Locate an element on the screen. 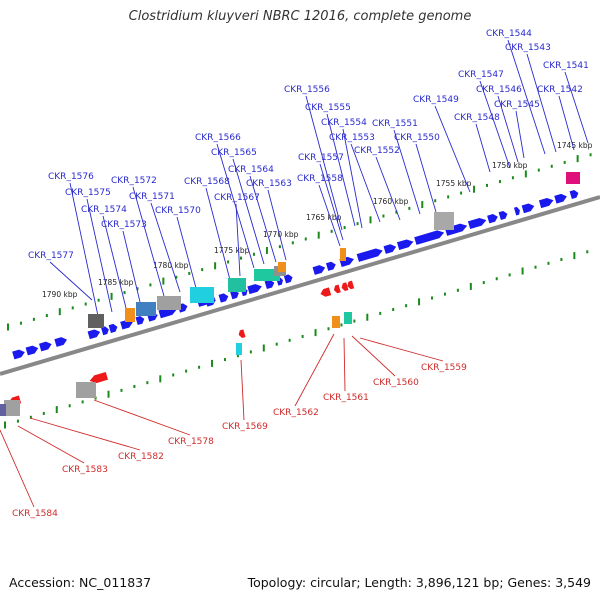  length-value: 3,896,121 bp is located at coordinates (457, 582).